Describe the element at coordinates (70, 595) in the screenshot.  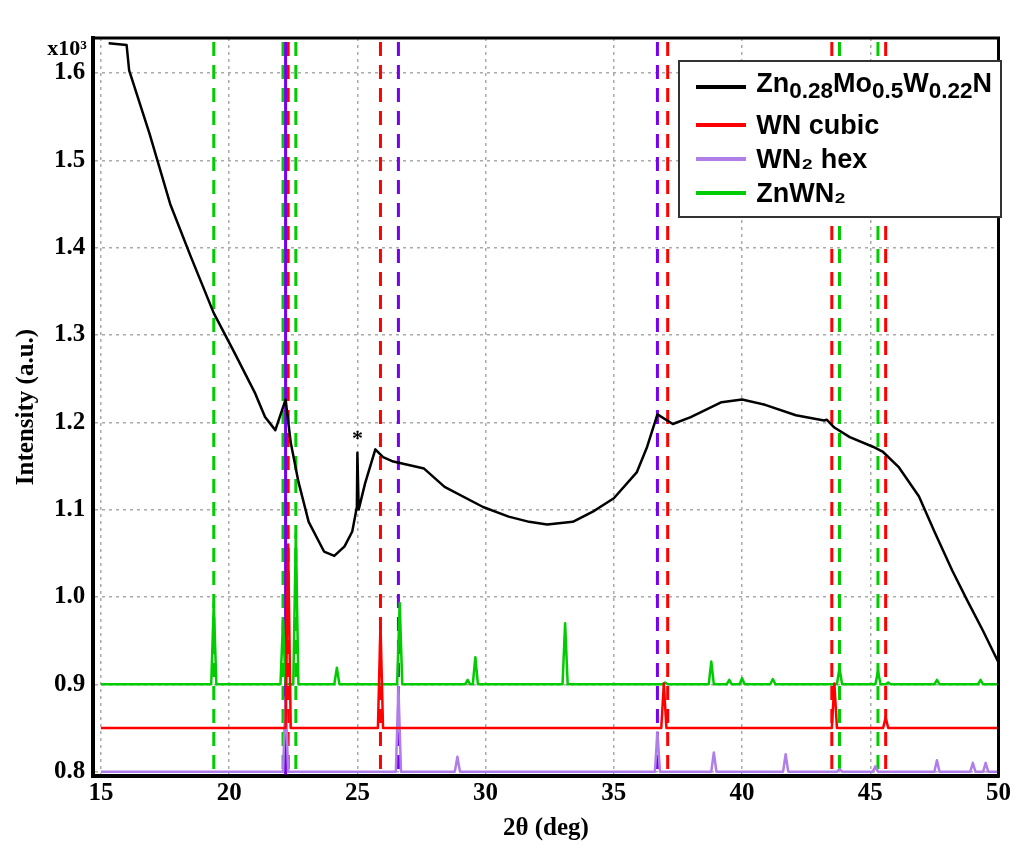
I see `y-tick-label: 1.0` at that location.